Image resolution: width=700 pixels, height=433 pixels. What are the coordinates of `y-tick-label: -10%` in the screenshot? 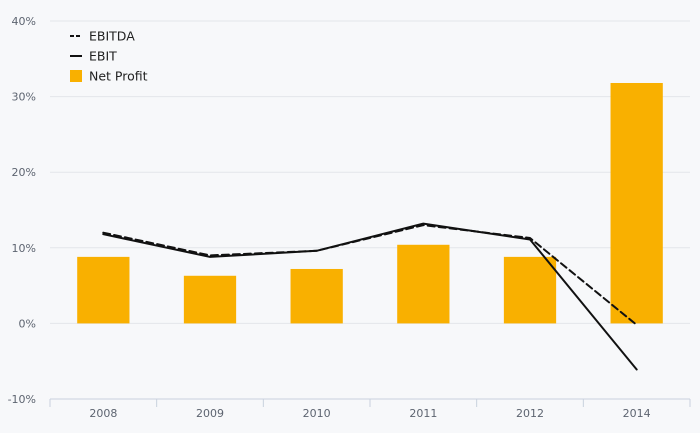 It's located at (22, 399).